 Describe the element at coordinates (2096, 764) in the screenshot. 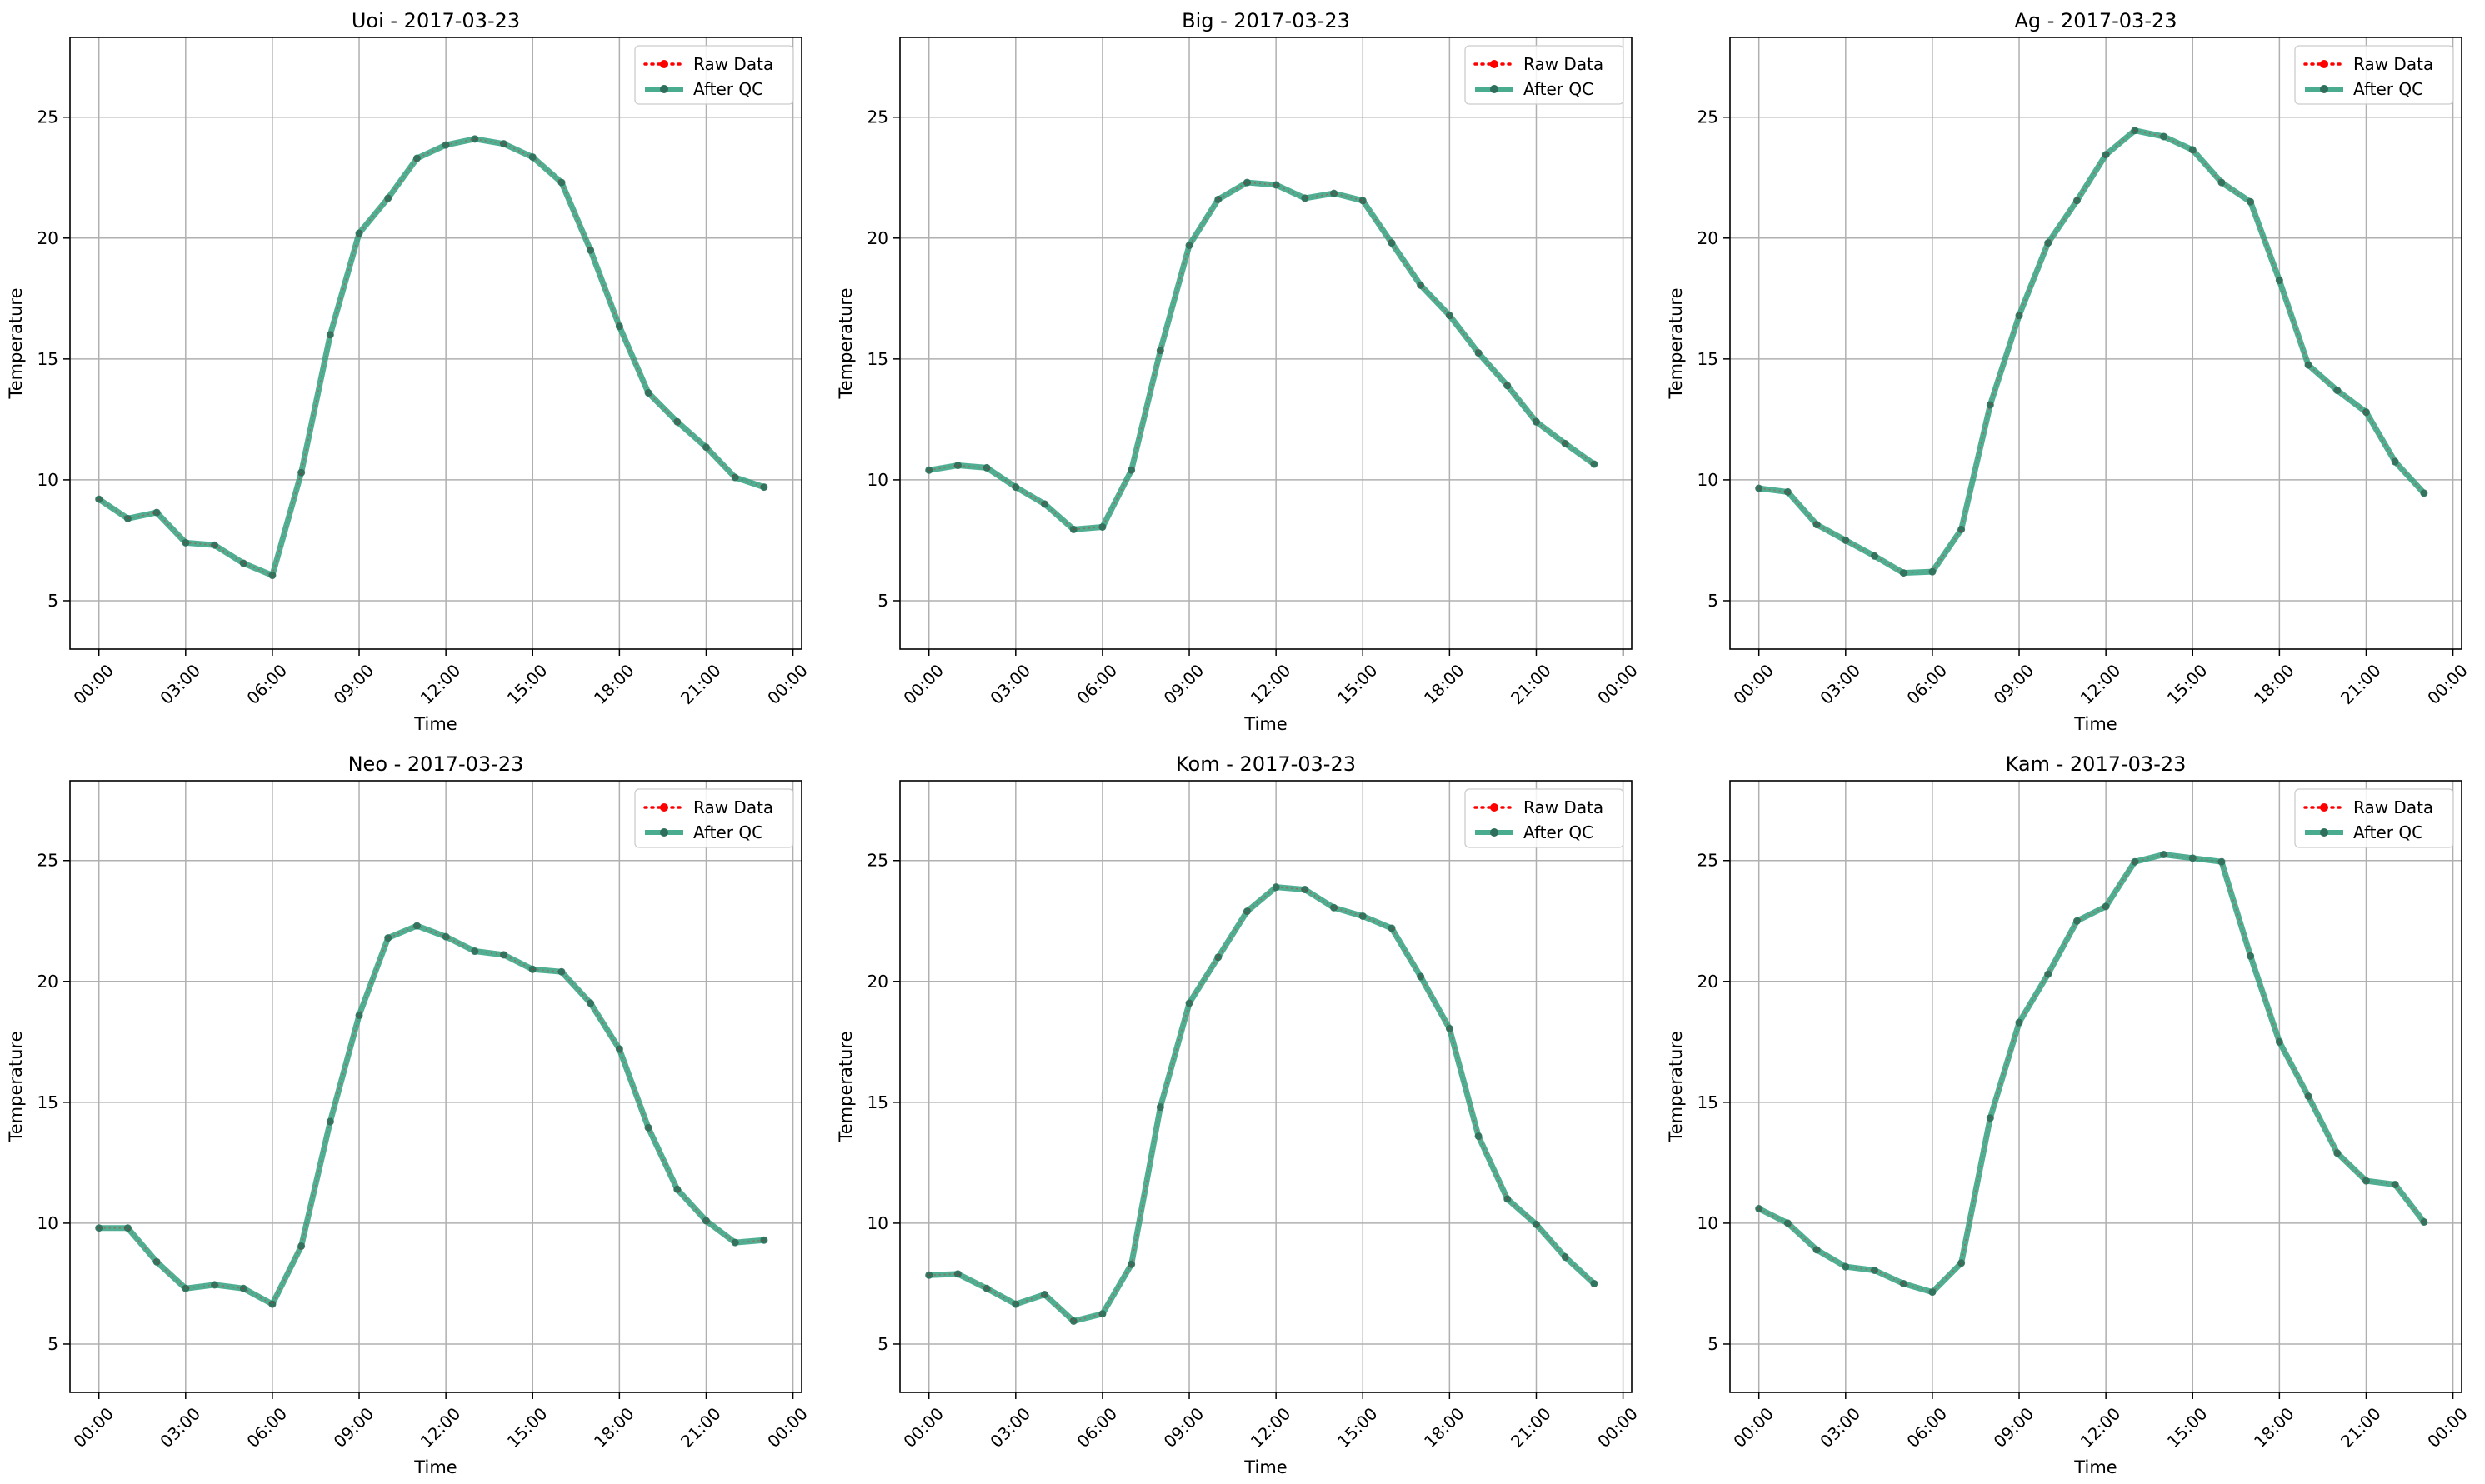

I see `chart-title: Kam - 2017-03-23` at that location.